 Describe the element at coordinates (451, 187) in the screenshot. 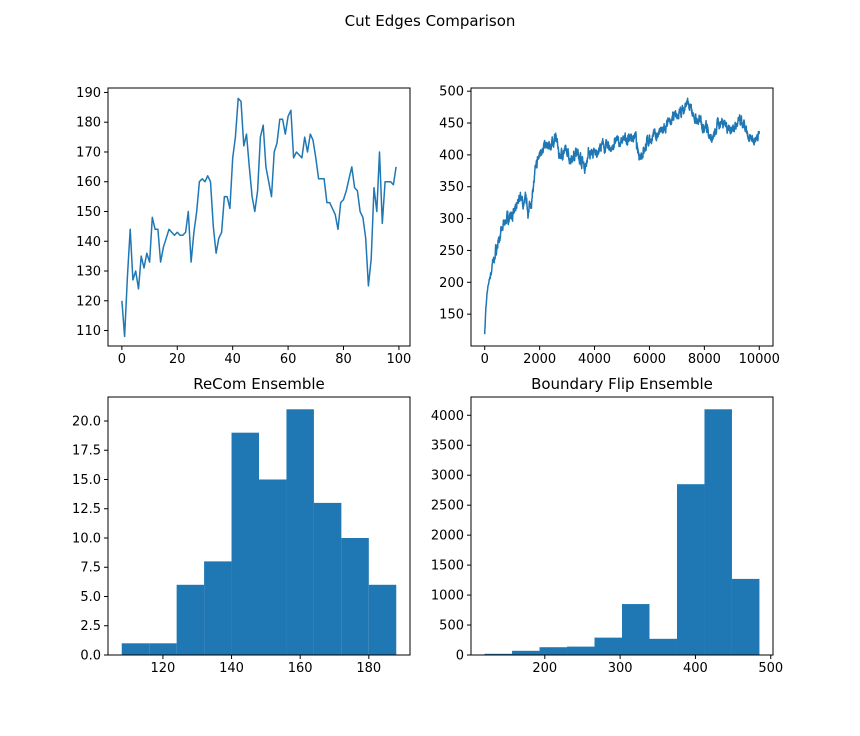

I see `y-tick-label: 350` at that location.